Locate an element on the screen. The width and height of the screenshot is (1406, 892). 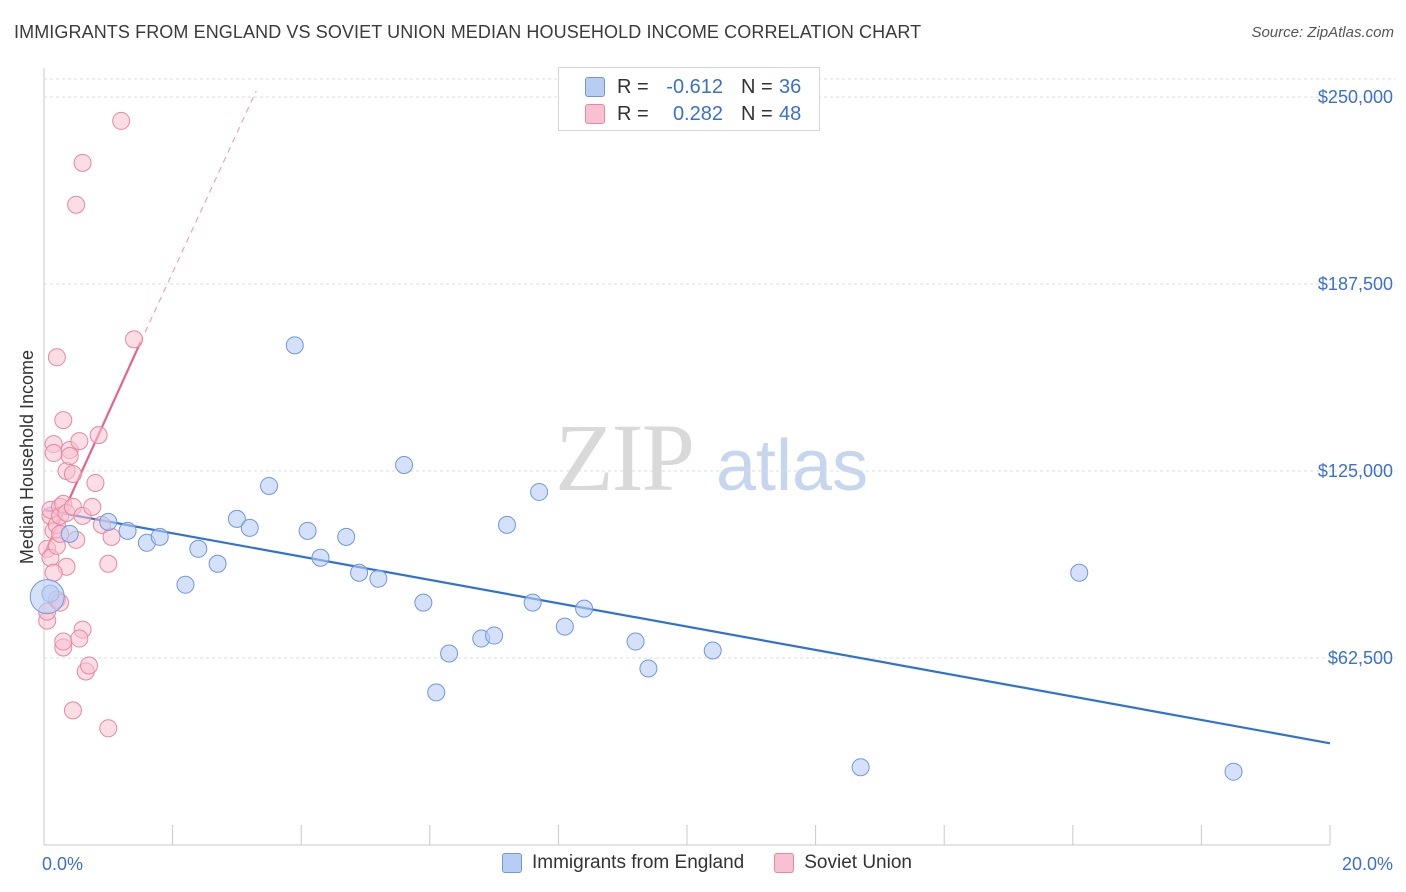
legend-label-soviet: Soviet Union is located at coordinates (858, 862).